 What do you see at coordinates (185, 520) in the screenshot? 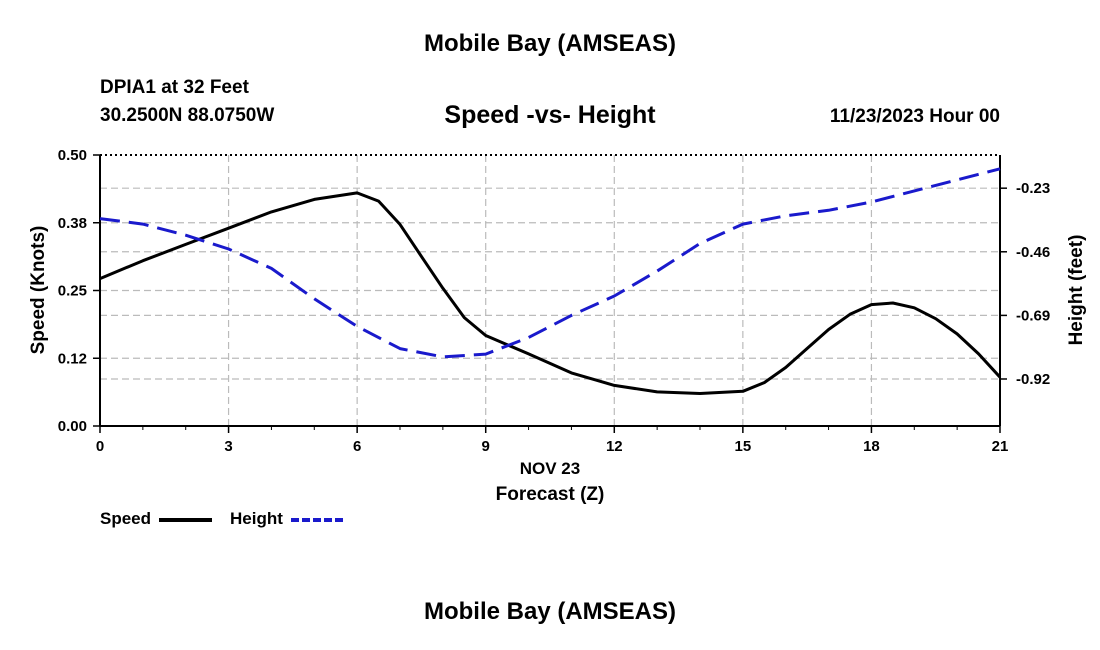
I see `legend-speed-swatch` at bounding box center [185, 520].